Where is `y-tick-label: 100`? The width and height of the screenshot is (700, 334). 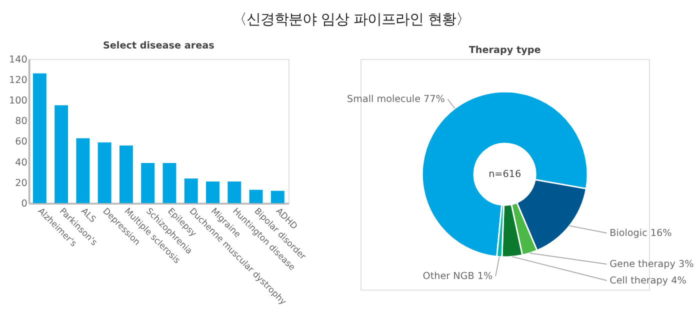
y-tick-label: 100 is located at coordinates (18, 101).